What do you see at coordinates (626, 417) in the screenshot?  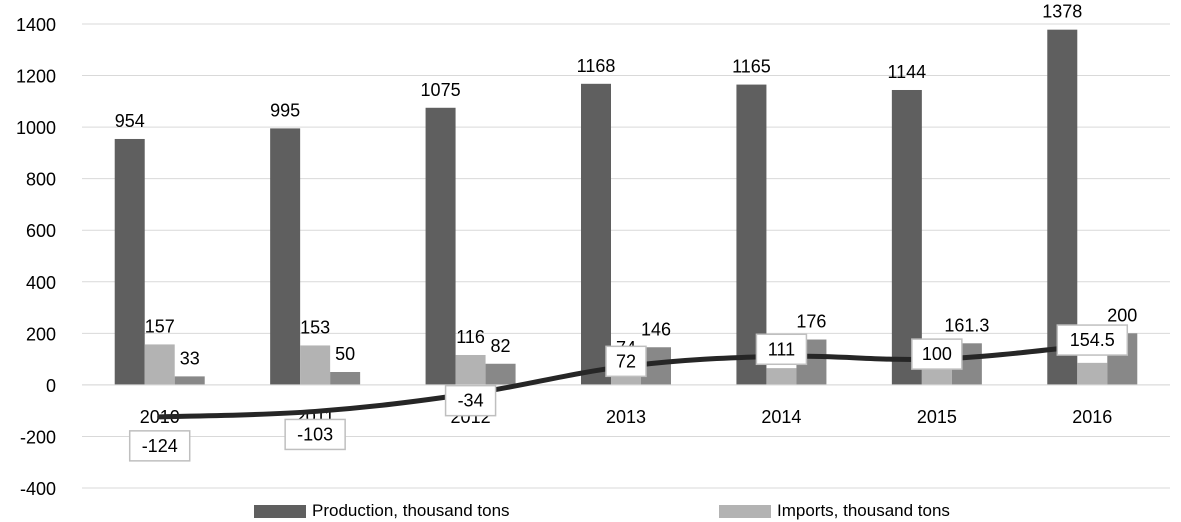 I see `x-tick-label: 2013` at bounding box center [626, 417].